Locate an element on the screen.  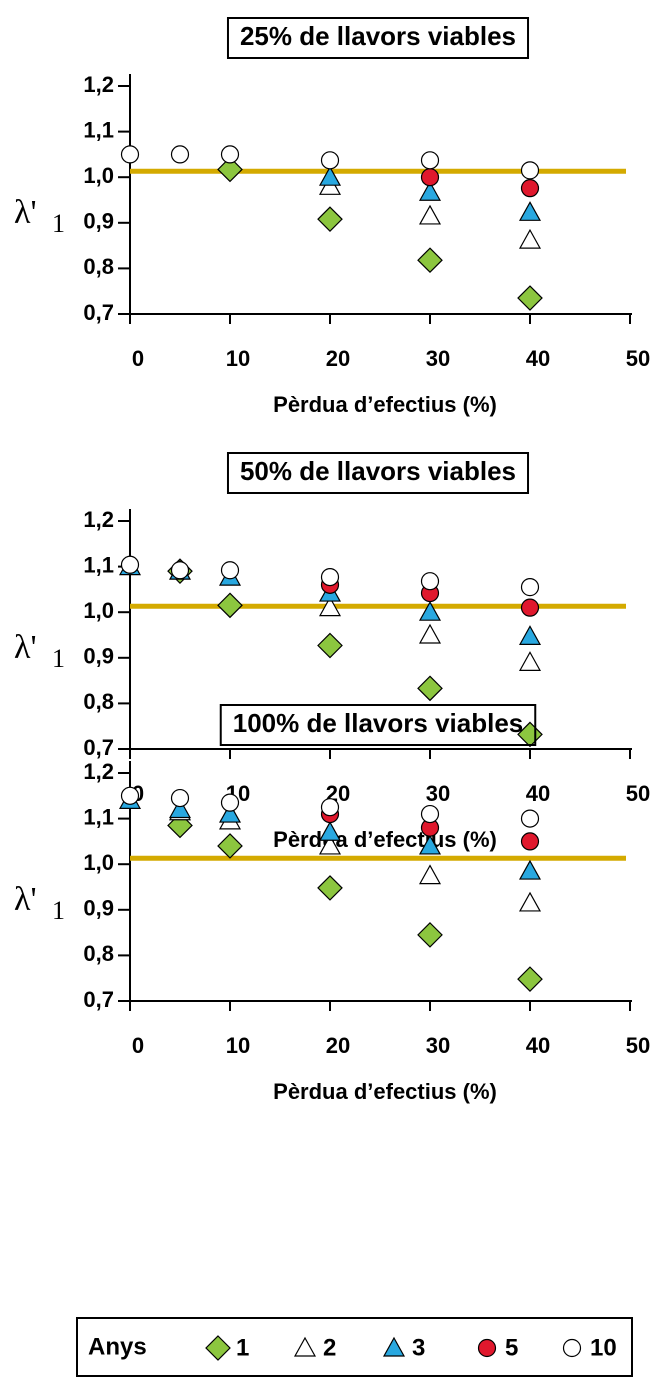
legend-title: Anys is located at coordinates (117, 1346).